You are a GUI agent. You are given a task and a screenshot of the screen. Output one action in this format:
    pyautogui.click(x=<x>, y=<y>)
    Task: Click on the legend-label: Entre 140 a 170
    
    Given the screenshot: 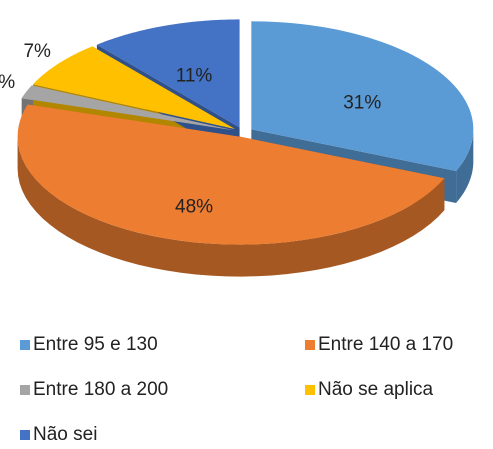 What is the action you would take?
    pyautogui.click(x=385, y=344)
    